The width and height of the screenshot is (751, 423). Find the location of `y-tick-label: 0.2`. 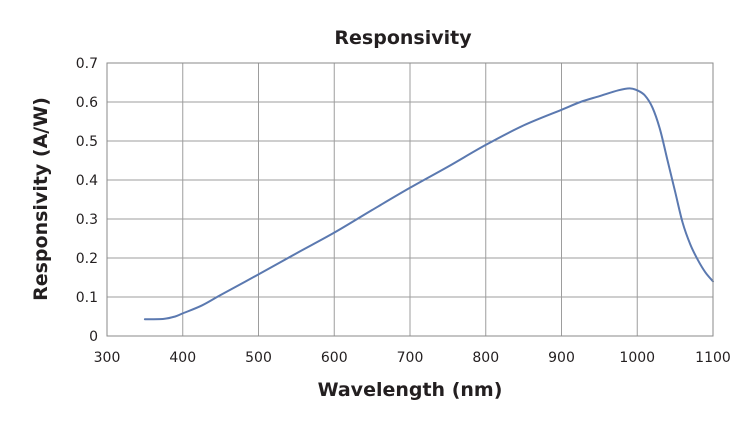

y-tick-label: 0.2 is located at coordinates (87, 259).